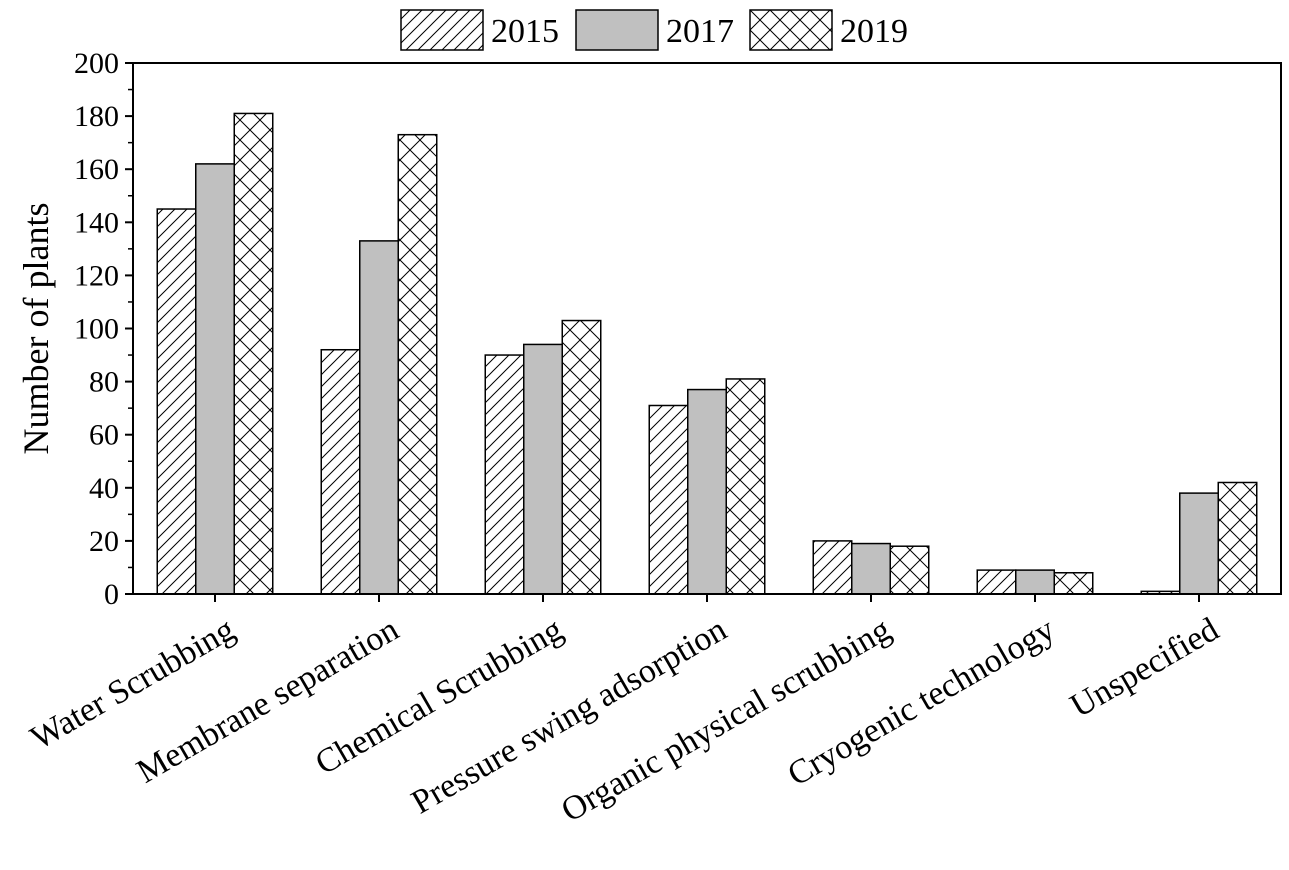 The height and width of the screenshot is (870, 1289). What do you see at coordinates (104, 488) in the screenshot?
I see `y-tick-label: 40` at bounding box center [104, 488].